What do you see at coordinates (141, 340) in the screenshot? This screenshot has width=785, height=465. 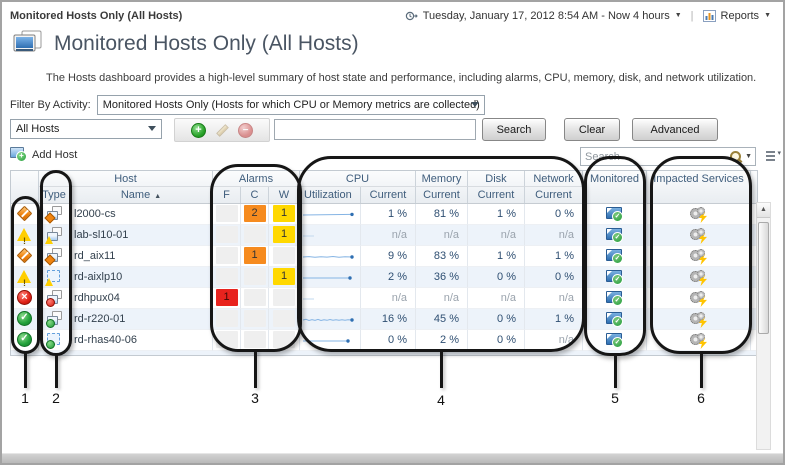 I see `host-name: rd-rhas40-06` at bounding box center [141, 340].